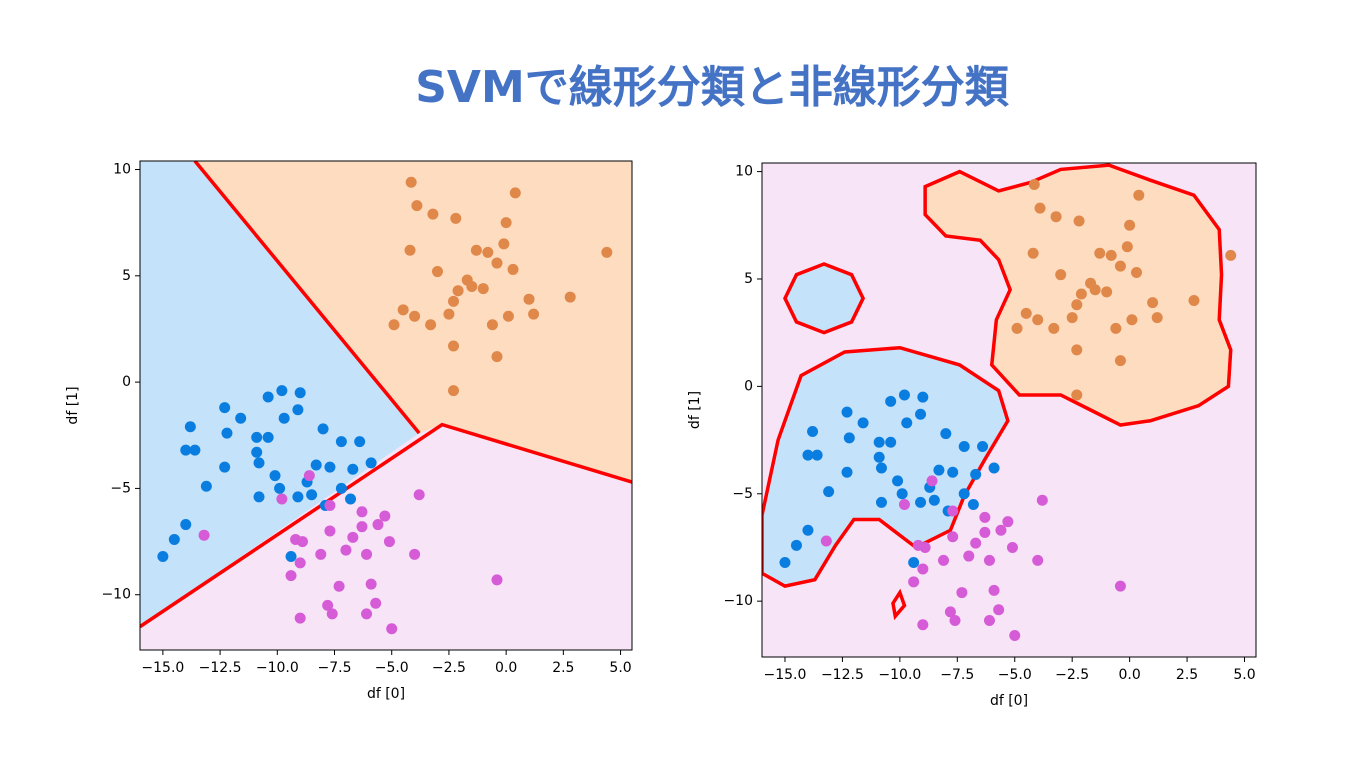 The height and width of the screenshot is (762, 1352). What do you see at coordinates (620, 668) in the screenshot?
I see `x-tick-label: 5.0` at bounding box center [620, 668].